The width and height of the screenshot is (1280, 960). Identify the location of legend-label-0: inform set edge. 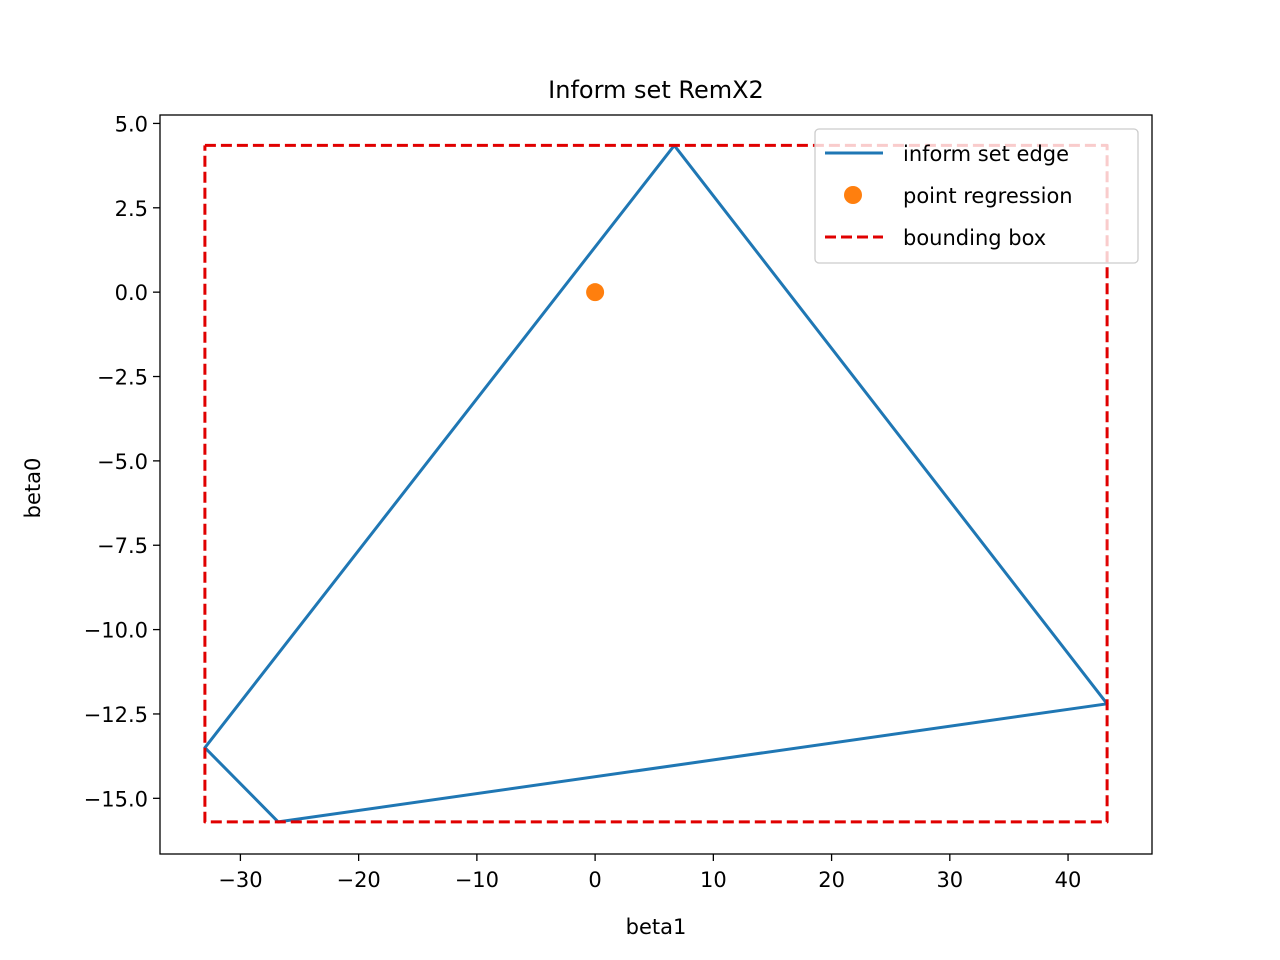
(986, 154).